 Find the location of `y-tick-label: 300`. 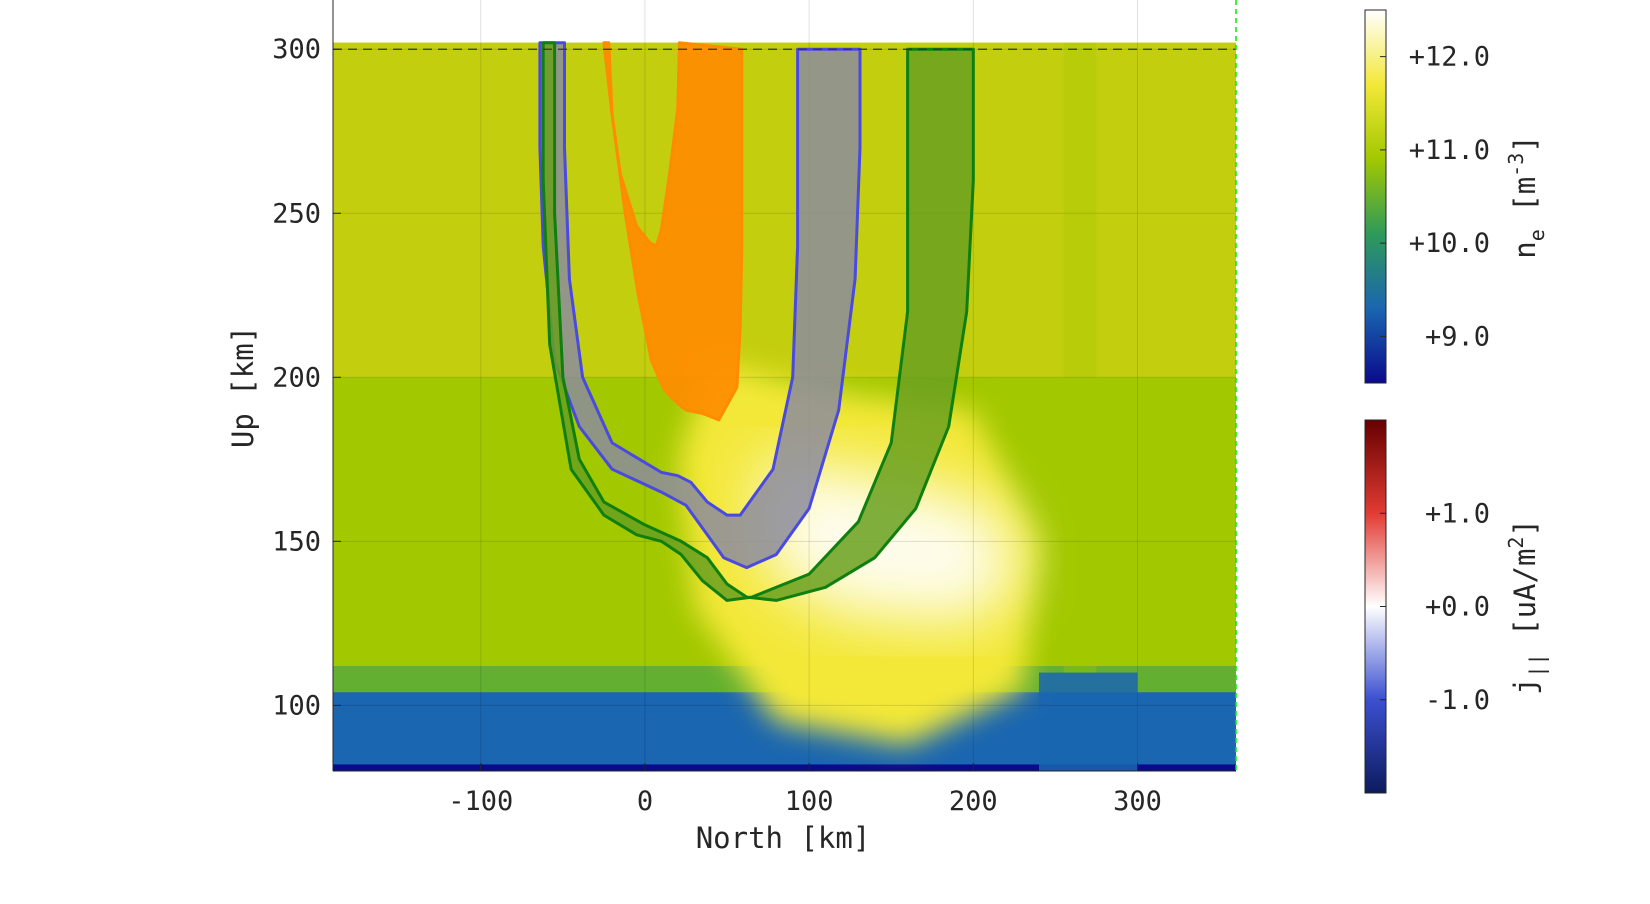

y-tick-label: 300 is located at coordinates (296, 49).